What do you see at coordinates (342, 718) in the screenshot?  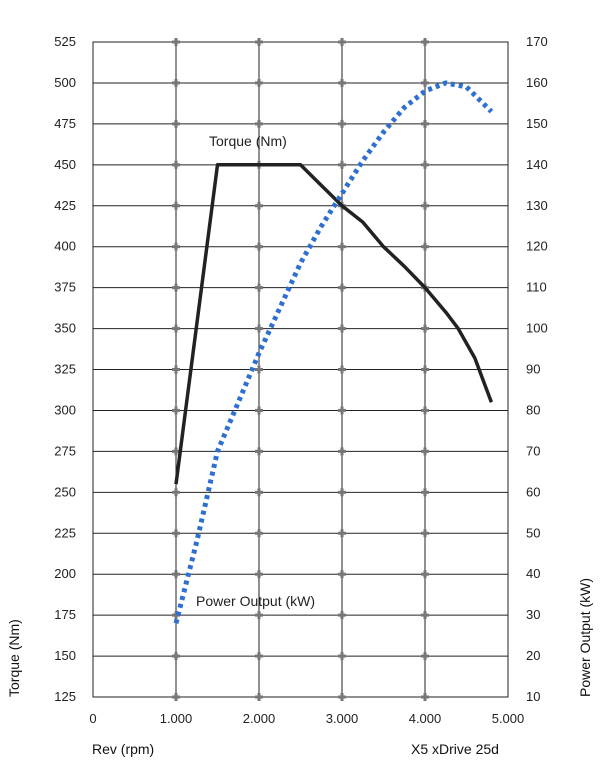 I see `x-tick-label: 3.000` at bounding box center [342, 718].